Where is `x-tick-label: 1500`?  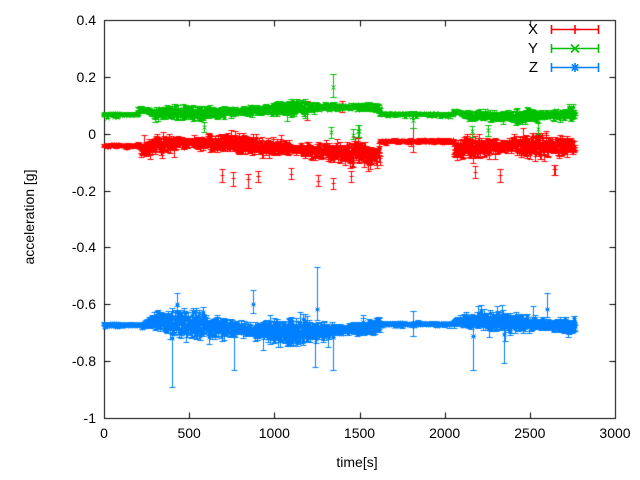
x-tick-label: 1500 is located at coordinates (359, 433).